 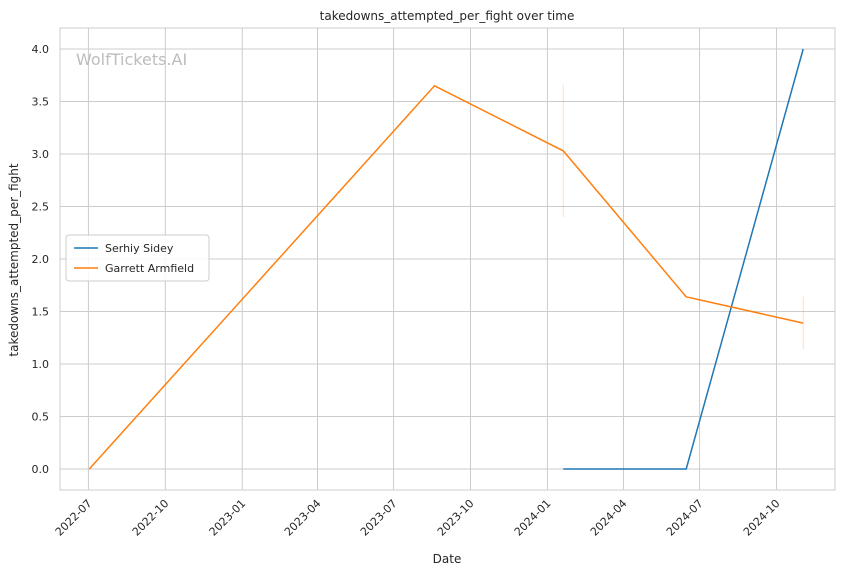 I want to click on watermark: WolfTickets.AI, so click(x=131, y=59).